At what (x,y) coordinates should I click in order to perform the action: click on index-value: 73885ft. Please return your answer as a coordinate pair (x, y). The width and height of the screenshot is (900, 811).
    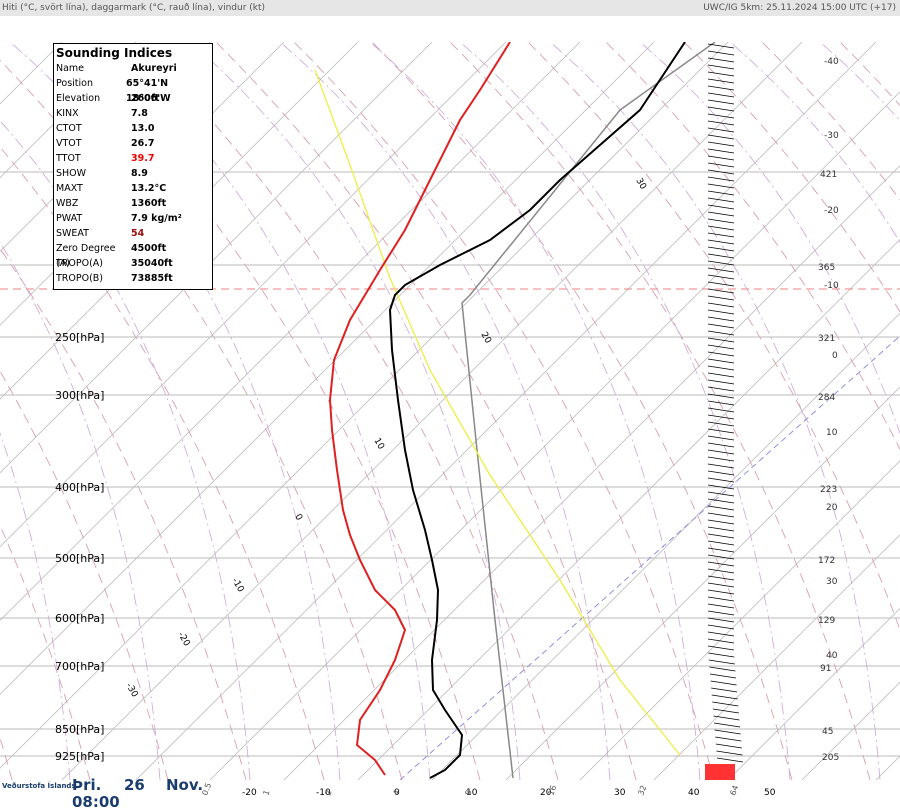
    Looking at the image, I should click on (152, 278).